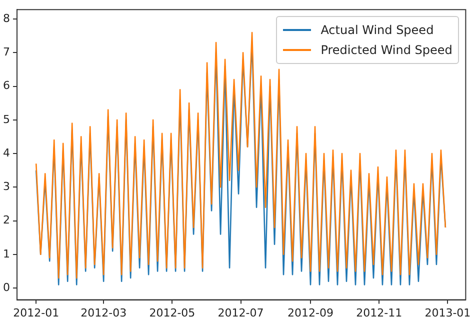 Image resolution: width=474 pixels, height=323 pixels. I want to click on y-tick-label: 2, so click(6, 220).